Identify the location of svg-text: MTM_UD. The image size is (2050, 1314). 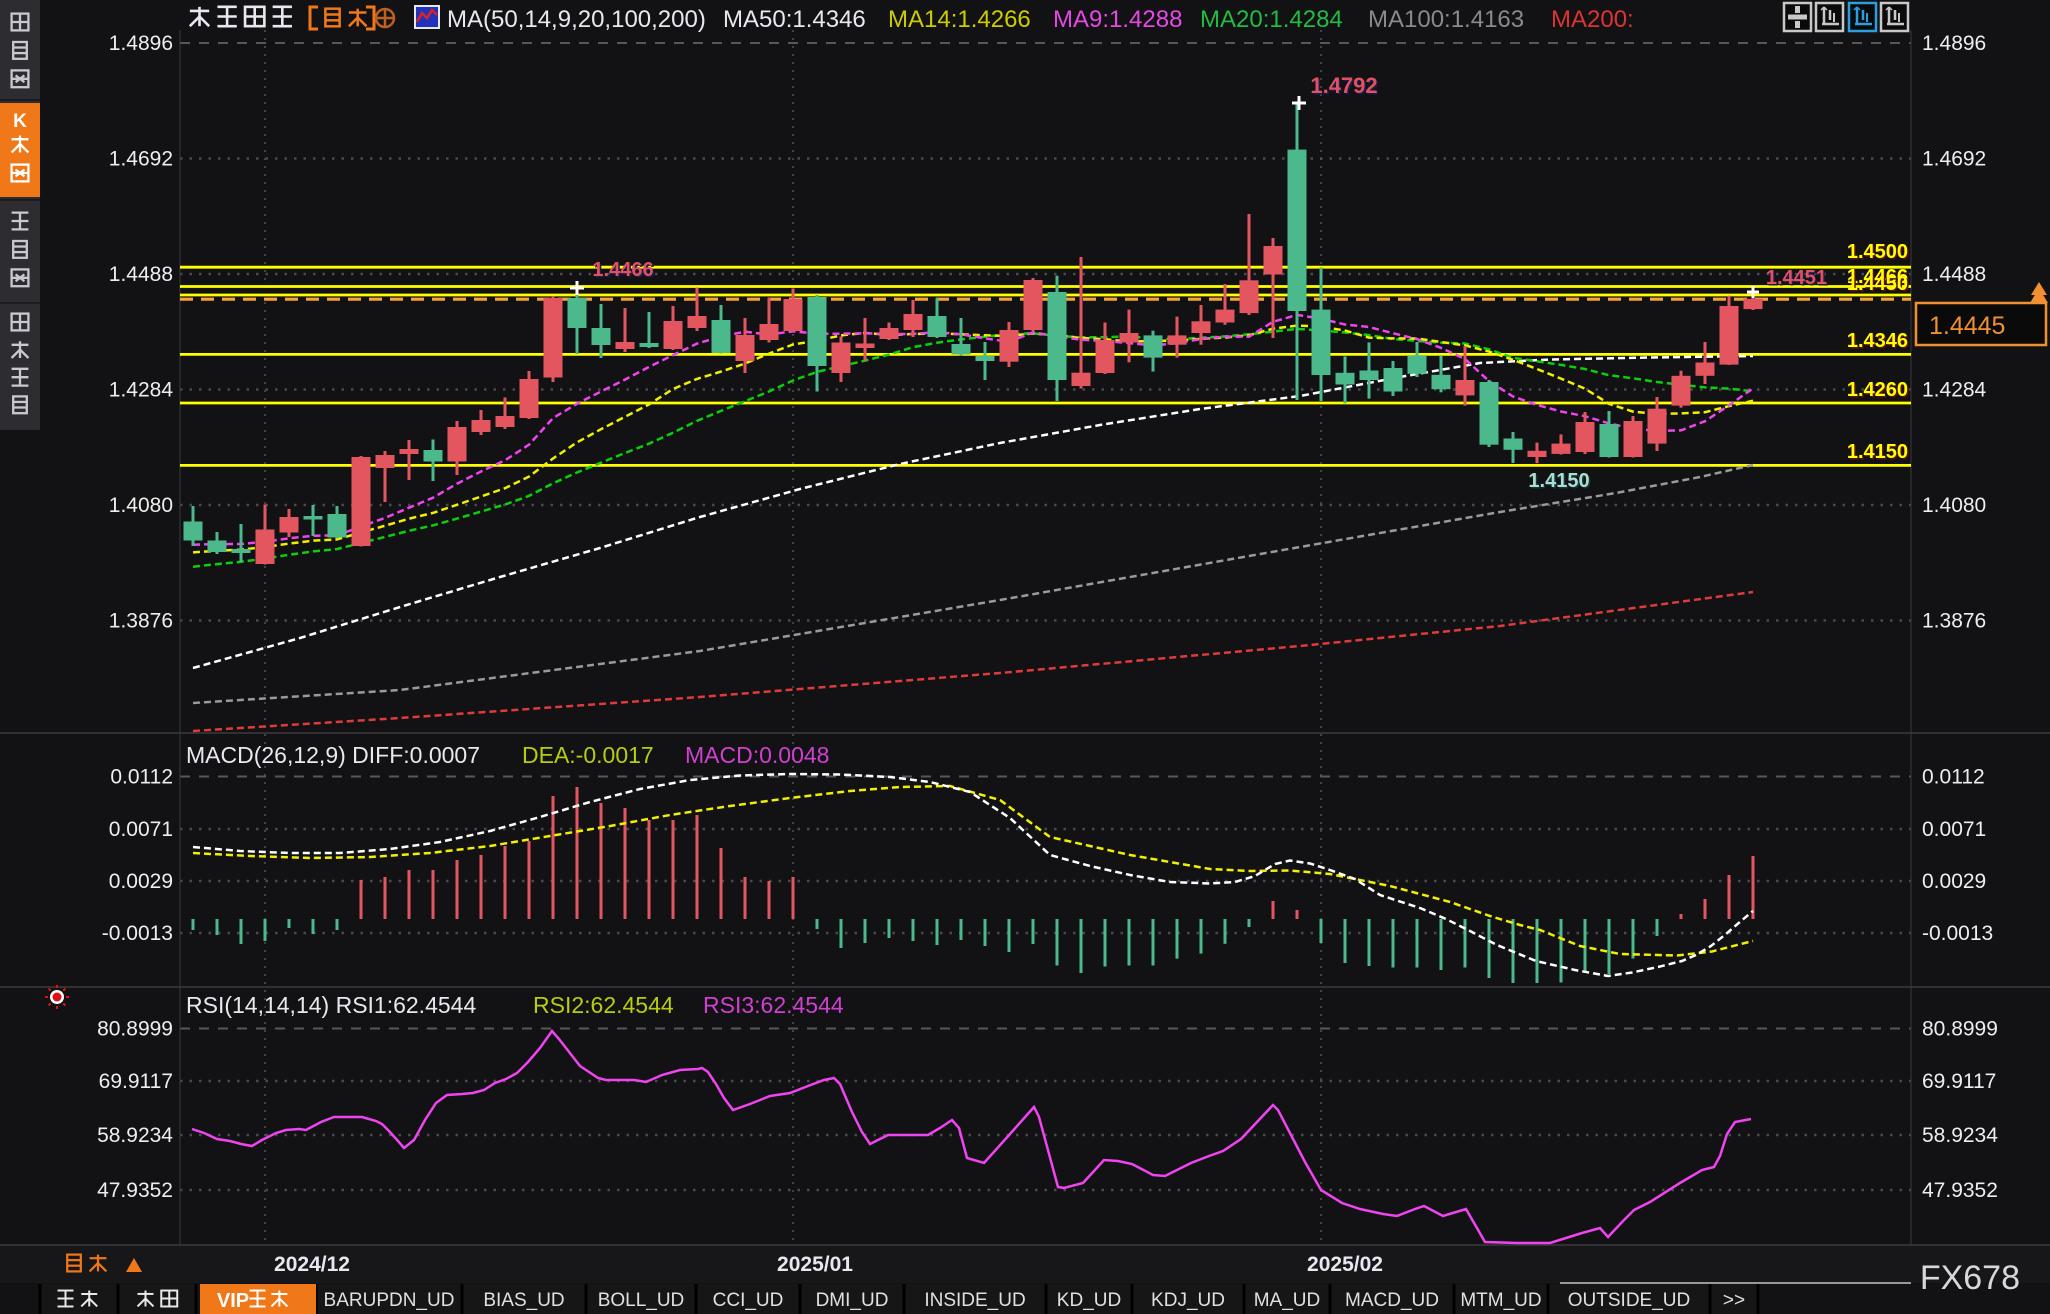
(1500, 1300).